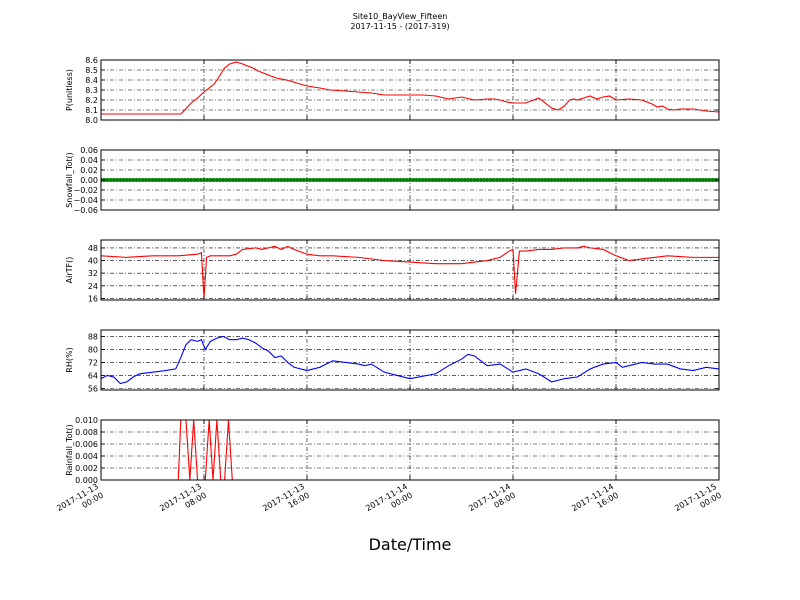 The width and height of the screenshot is (800, 600). What do you see at coordinates (86, 432) in the screenshot?
I see `y-tick-label: 0.008` at bounding box center [86, 432].